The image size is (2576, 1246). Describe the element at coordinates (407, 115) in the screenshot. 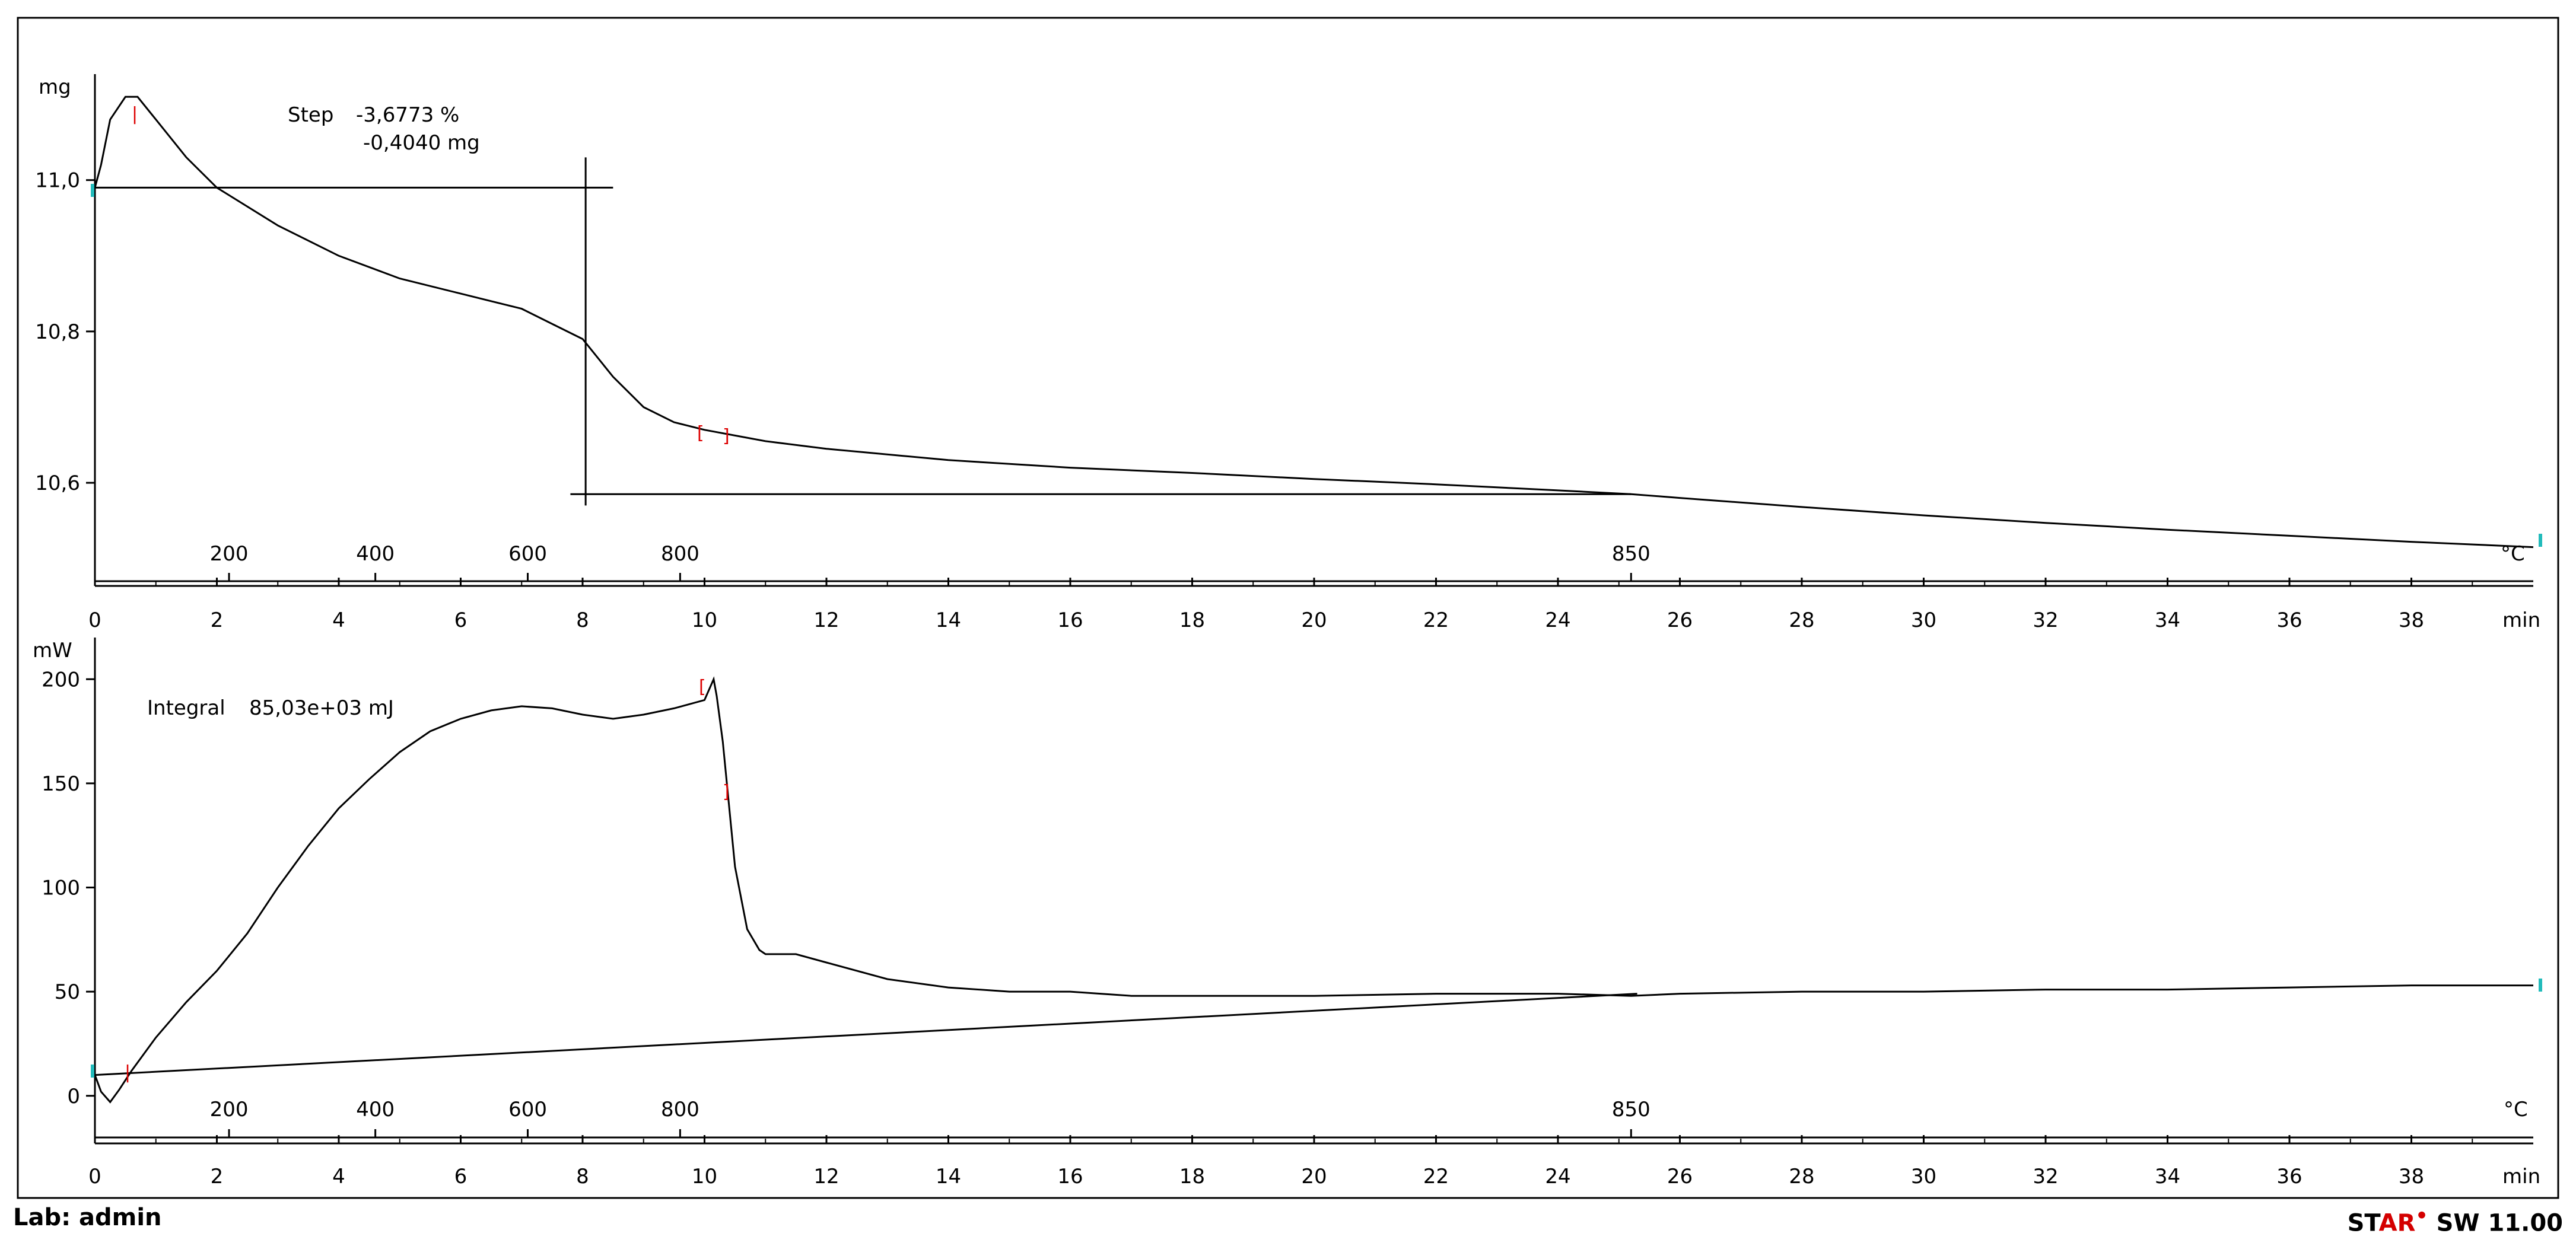

I see `tga-step-percent: -3,6773 %` at that location.